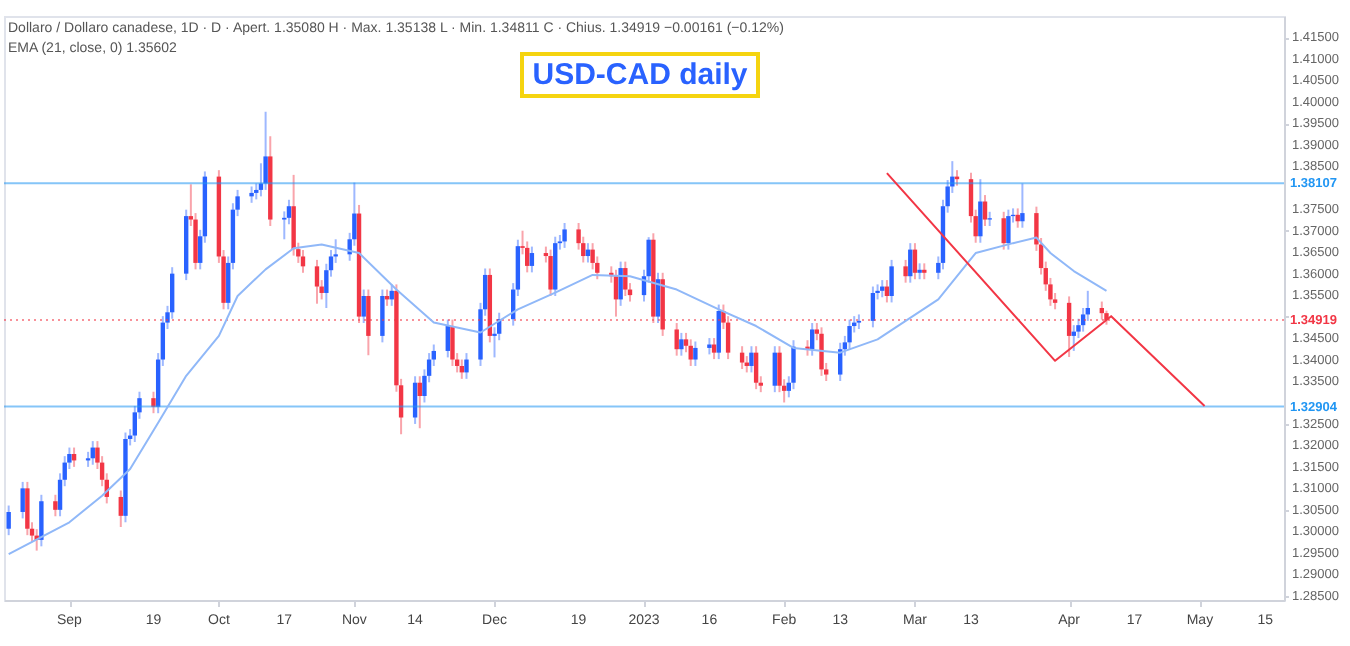  What do you see at coordinates (640, 75) in the screenshot?
I see `text: USD-CAD daily` at bounding box center [640, 75].